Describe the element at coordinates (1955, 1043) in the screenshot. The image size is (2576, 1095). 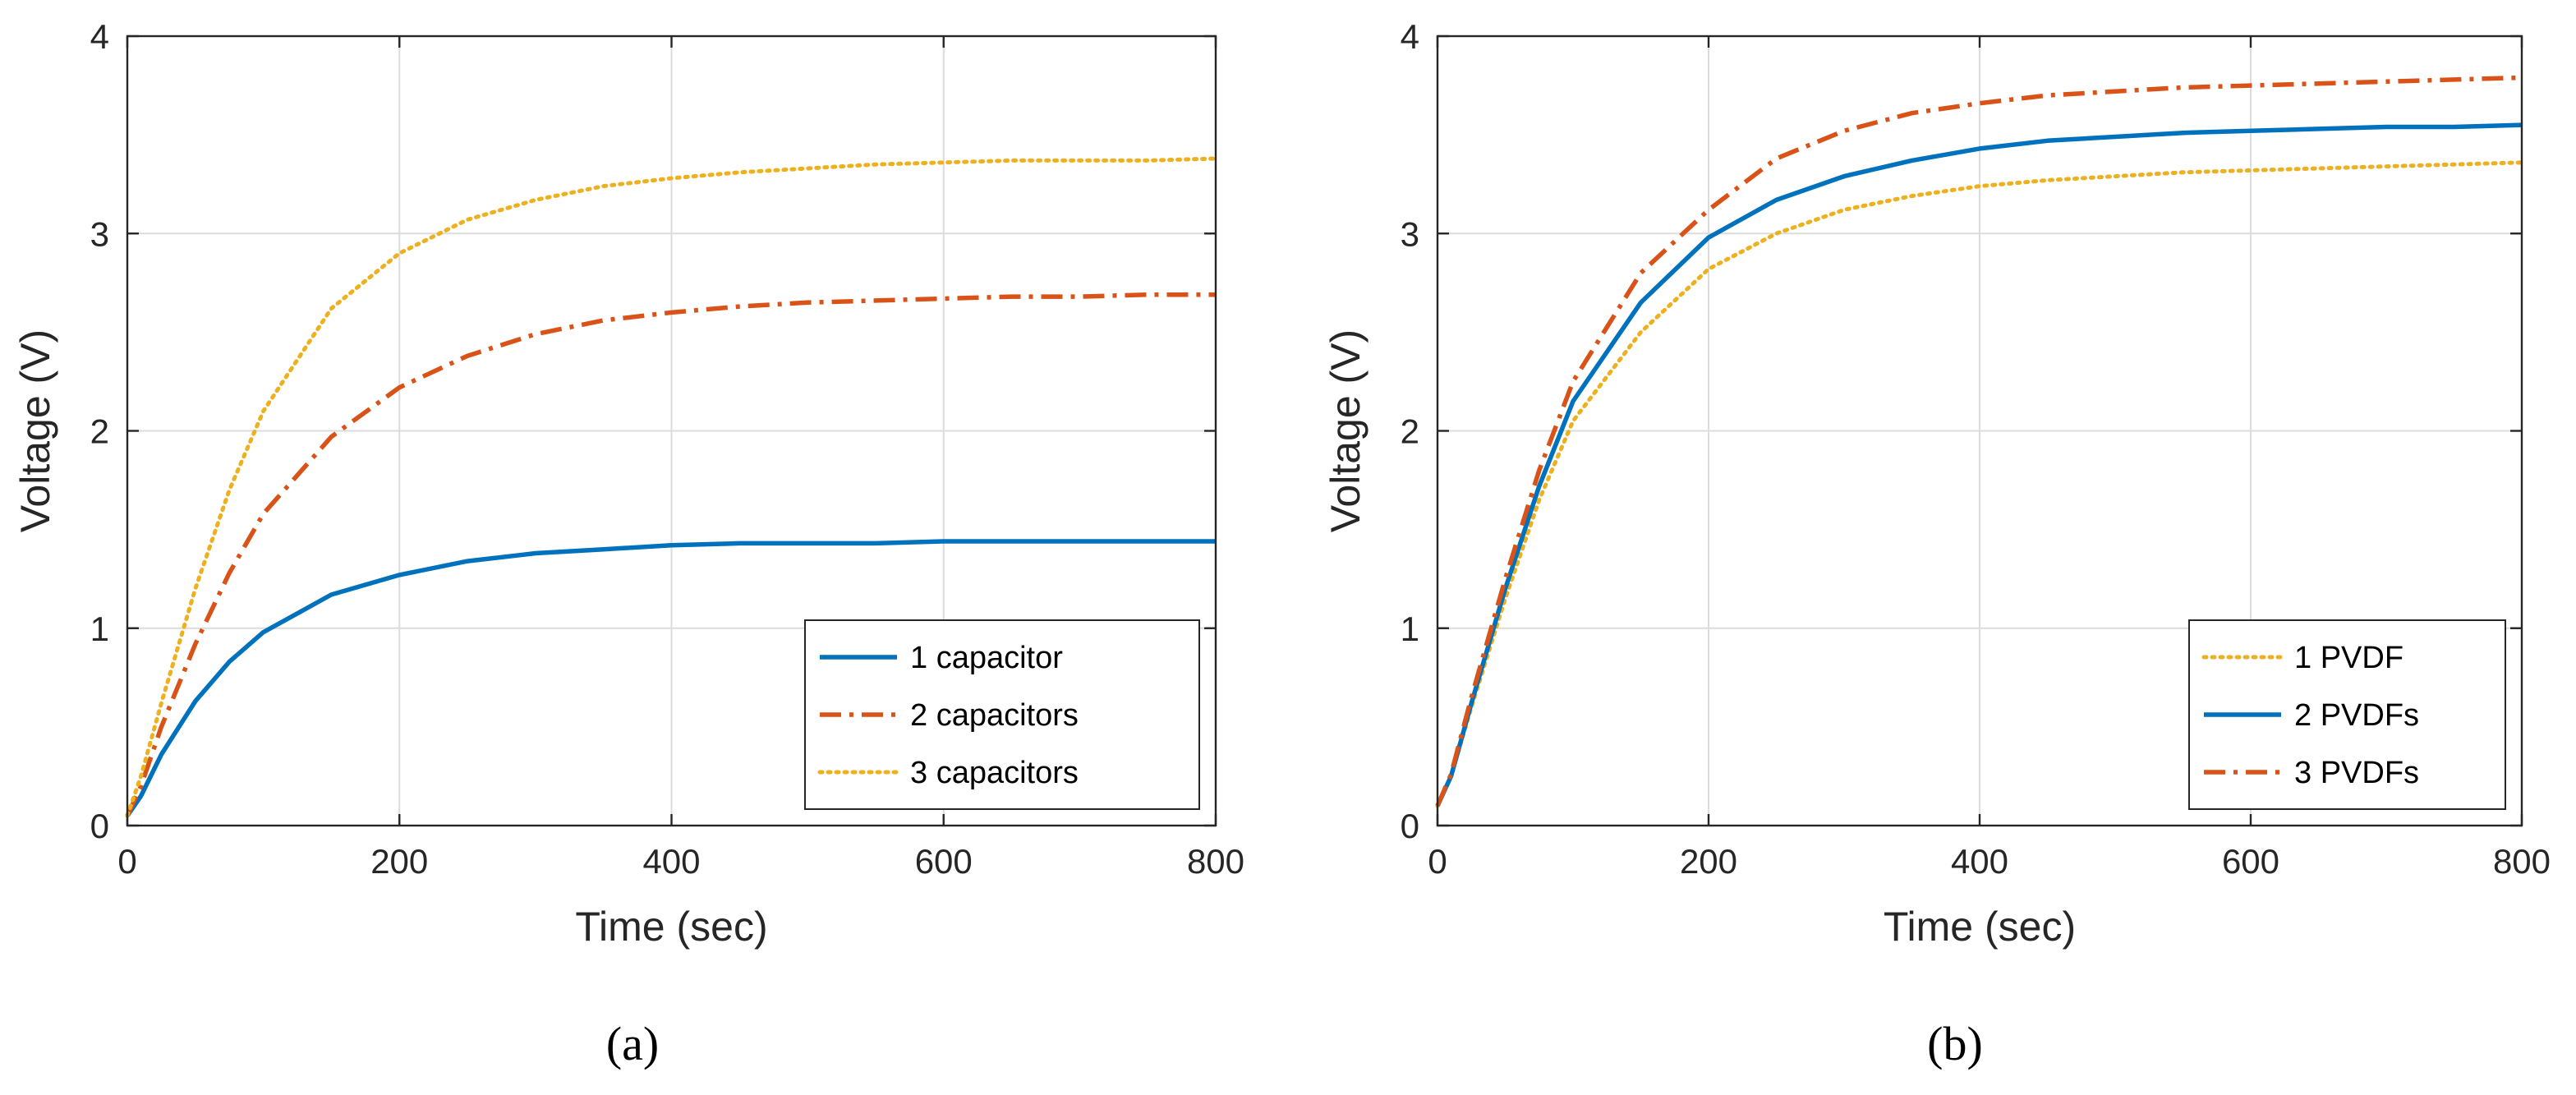
I see `panel-caption: (b)` at that location.